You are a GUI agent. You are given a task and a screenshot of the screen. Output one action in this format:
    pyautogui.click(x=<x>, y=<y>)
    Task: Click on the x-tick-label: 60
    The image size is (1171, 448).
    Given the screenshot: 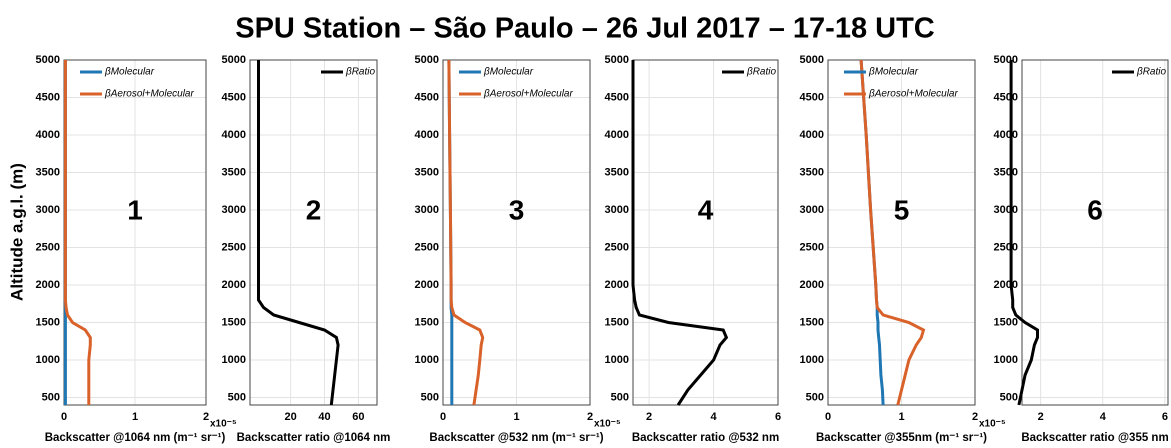 What is the action you would take?
    pyautogui.click(x=358, y=417)
    